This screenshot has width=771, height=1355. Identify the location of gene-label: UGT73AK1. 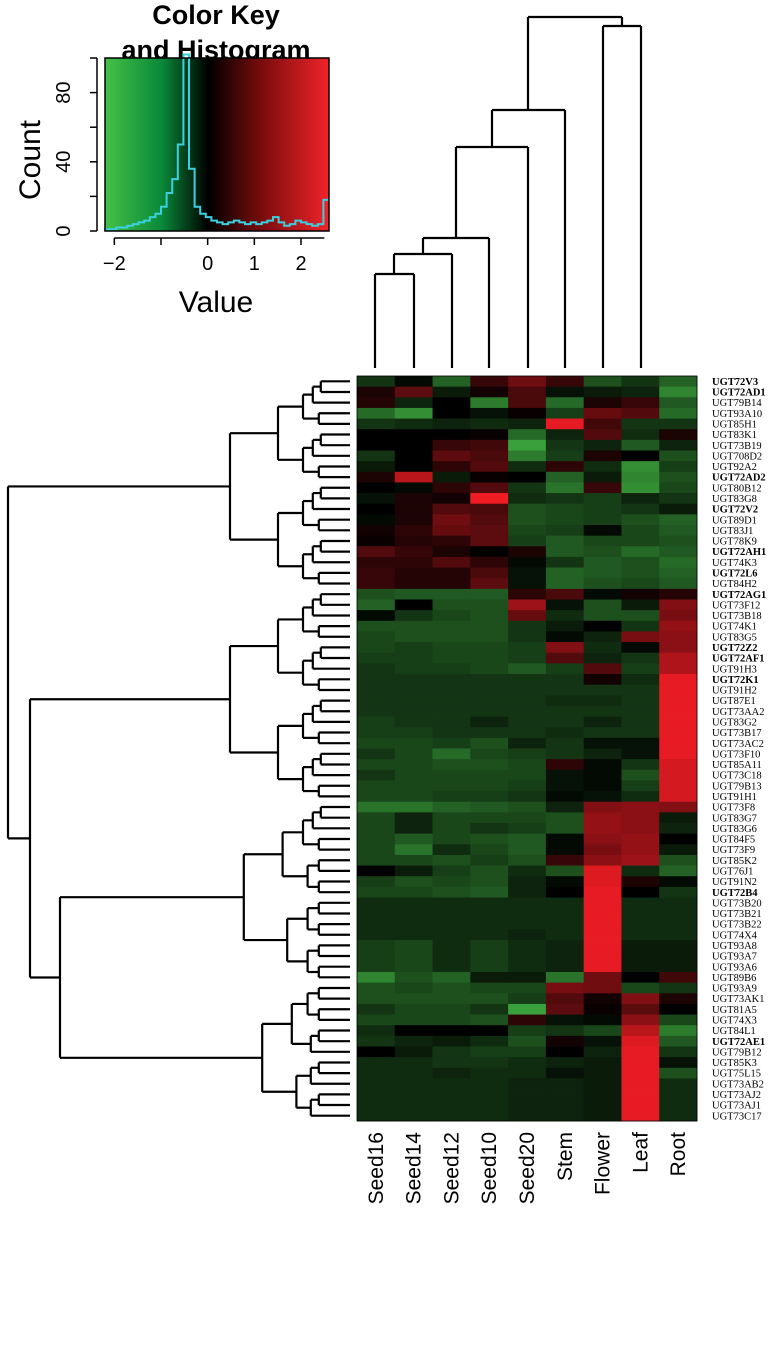
(738, 999).